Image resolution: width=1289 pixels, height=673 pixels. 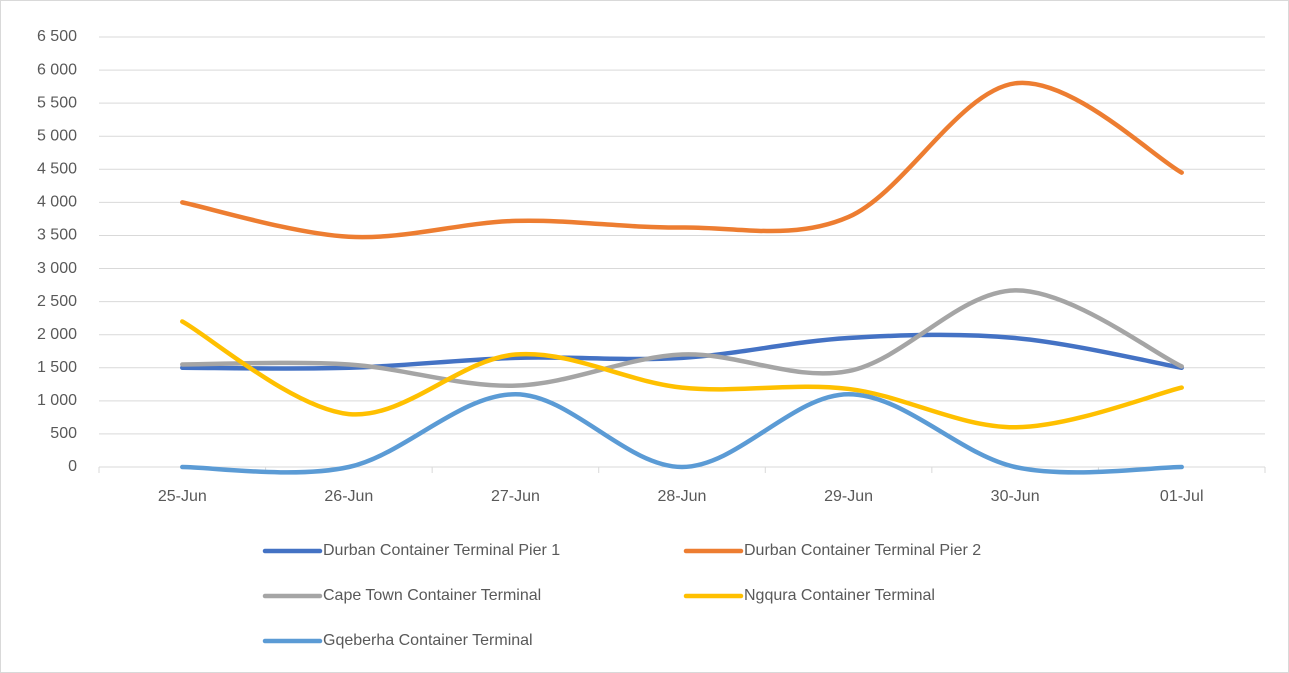 What do you see at coordinates (57, 202) in the screenshot?
I see `y-tick-label: 4 000` at bounding box center [57, 202].